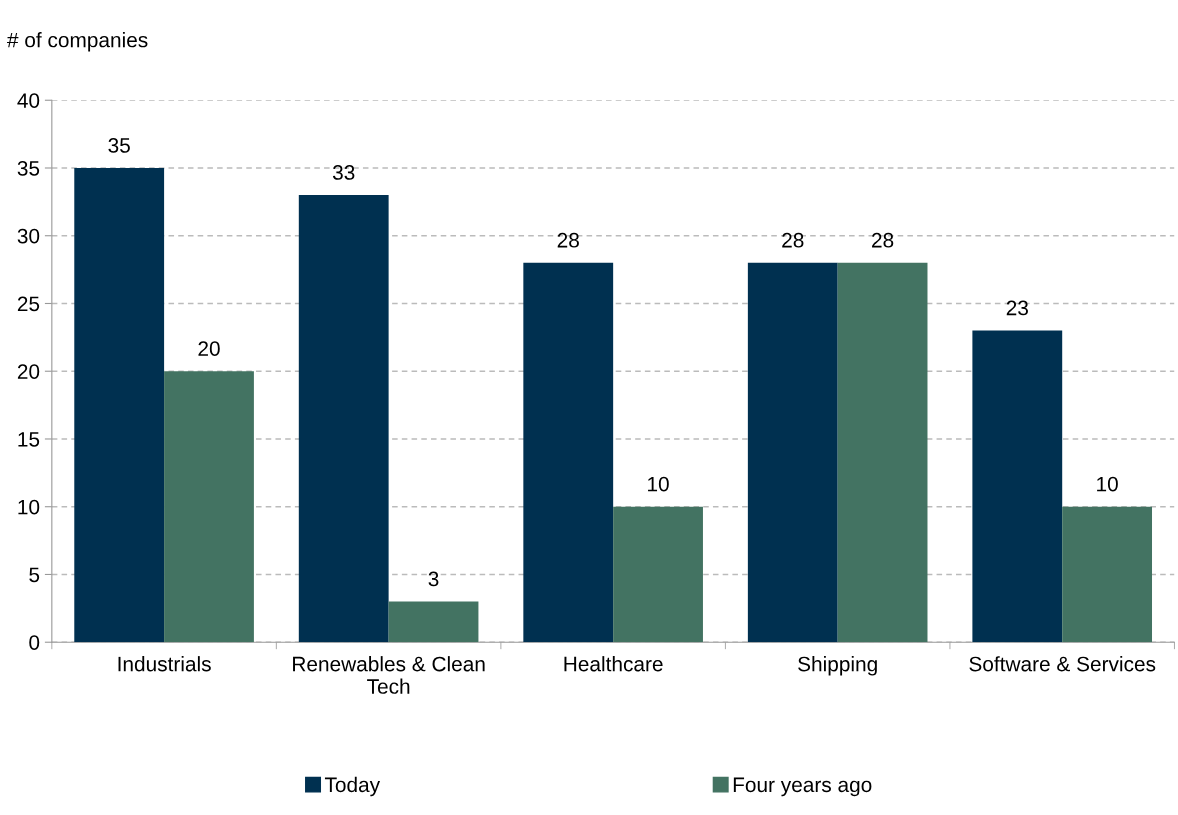 Image resolution: width=1178 pixels, height=815 pixels. Describe the element at coordinates (28, 100) in the screenshot. I see `y-tick-label: 40` at that location.